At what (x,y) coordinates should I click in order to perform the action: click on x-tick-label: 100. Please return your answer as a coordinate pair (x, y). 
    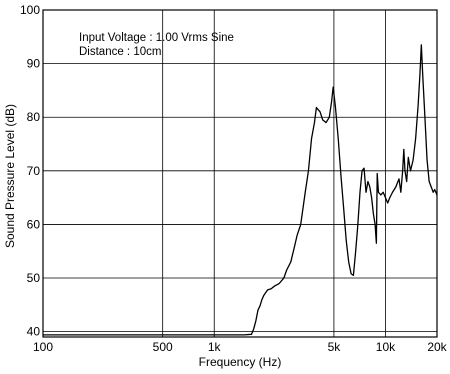
    Looking at the image, I should click on (43, 347).